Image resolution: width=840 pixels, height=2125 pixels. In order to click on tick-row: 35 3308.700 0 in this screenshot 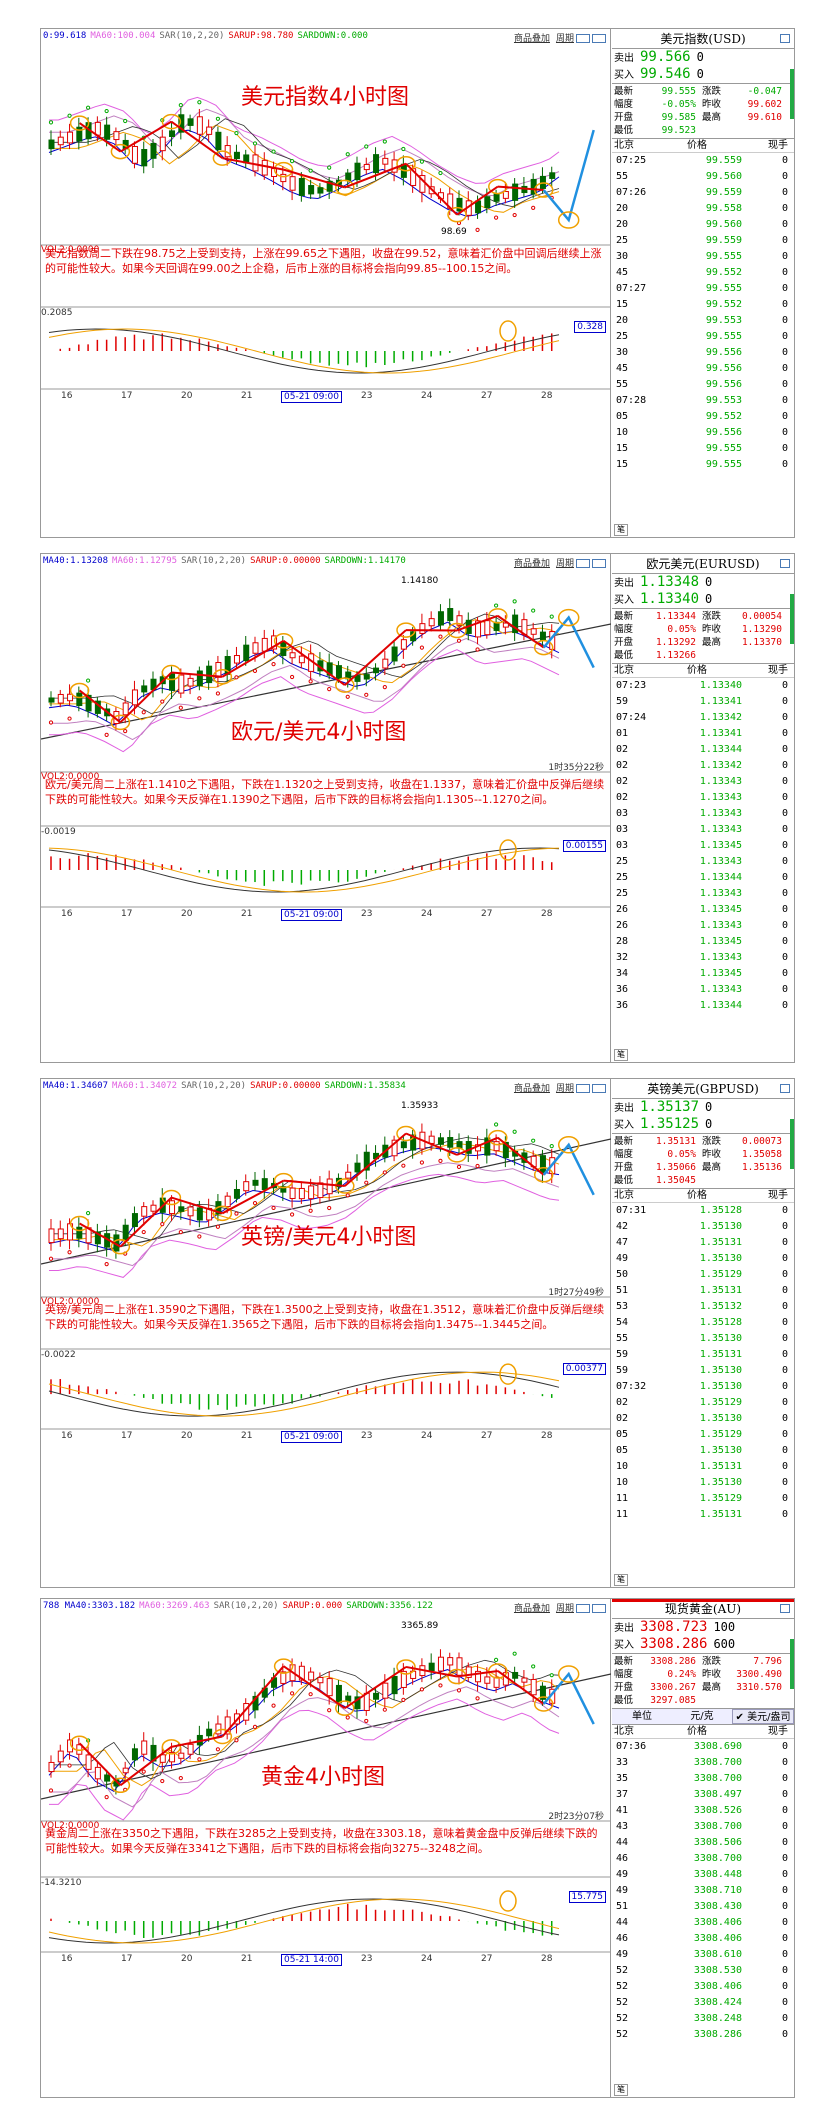, I will do `click(703, 1779)`.